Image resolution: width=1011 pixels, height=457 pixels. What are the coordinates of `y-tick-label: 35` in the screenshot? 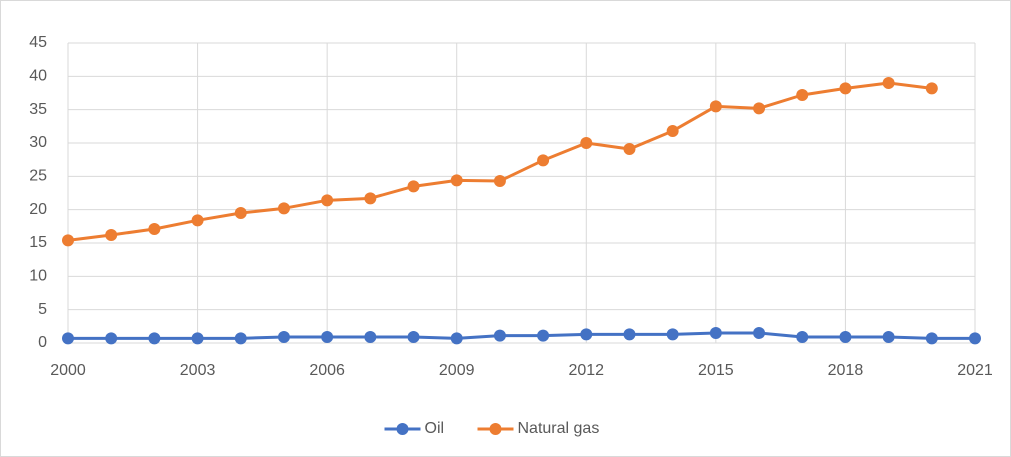 It's located at (38, 109).